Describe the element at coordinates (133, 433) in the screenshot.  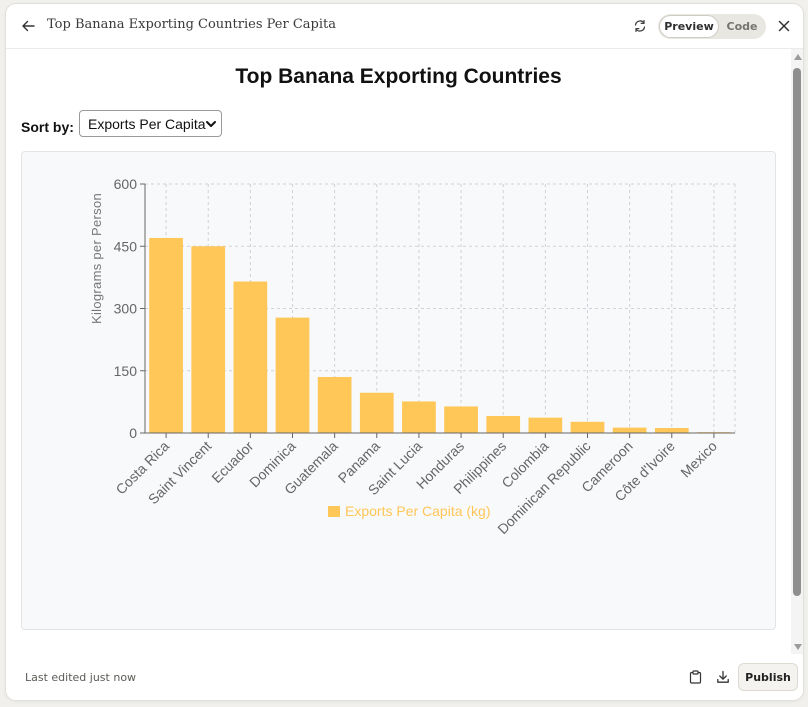
I see `y-tick-label: 0` at that location.